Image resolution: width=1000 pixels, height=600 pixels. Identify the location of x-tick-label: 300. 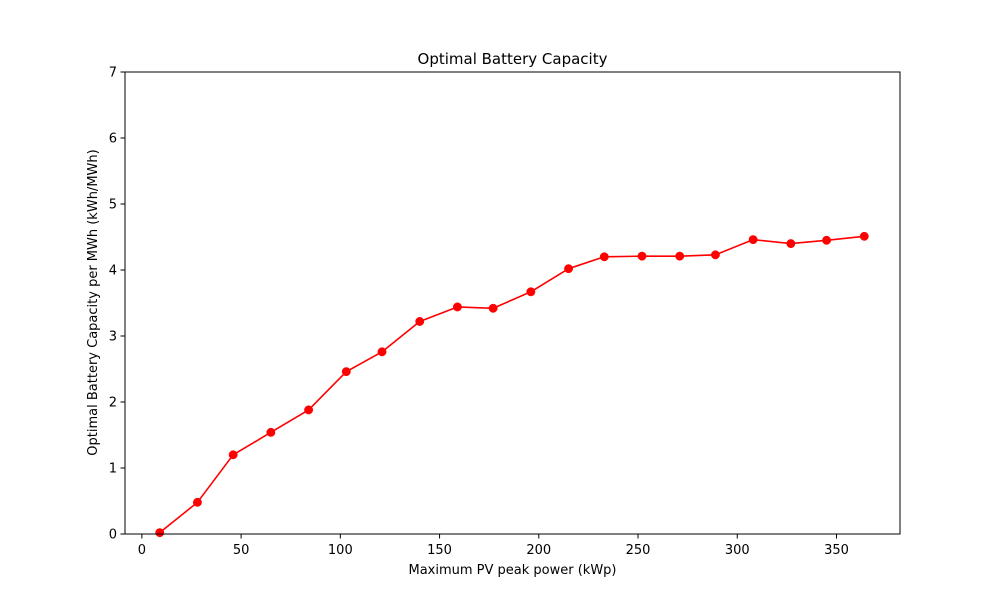
(737, 550).